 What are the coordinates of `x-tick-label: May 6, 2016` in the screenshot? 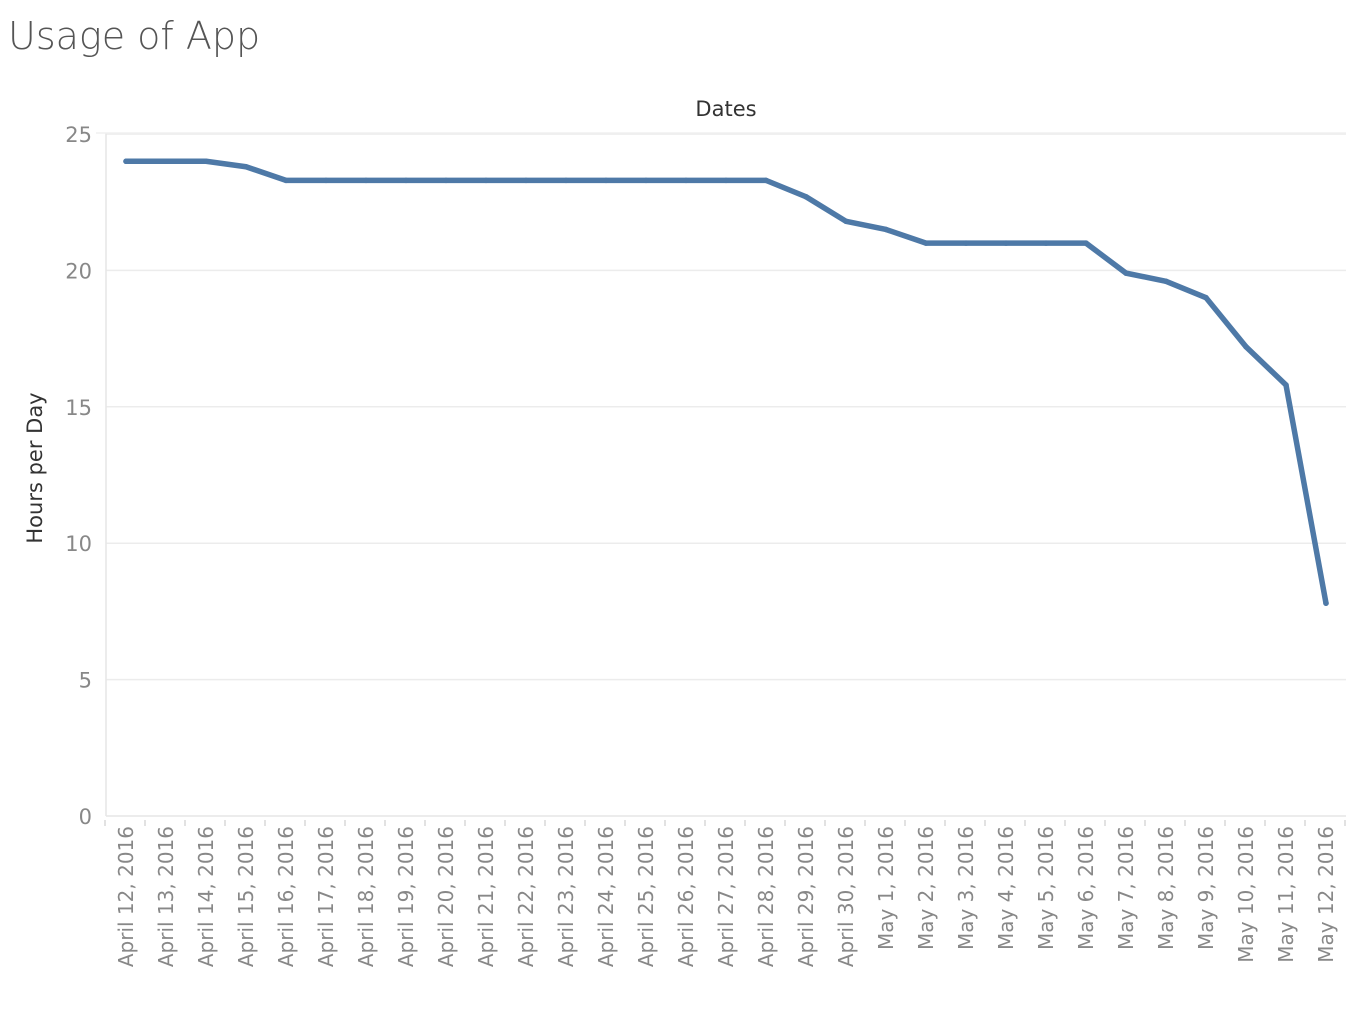 It's located at (1086, 888).